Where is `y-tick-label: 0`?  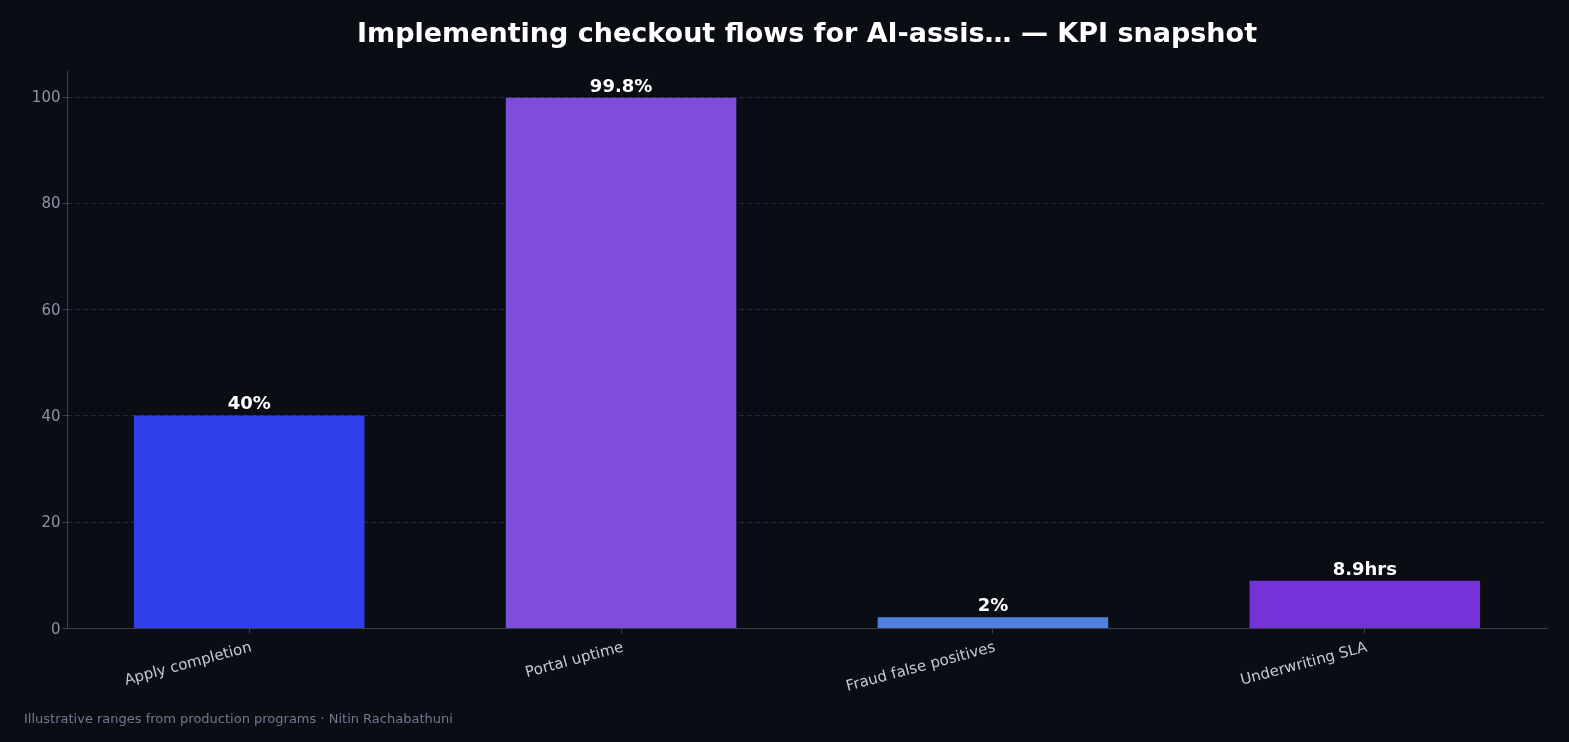
y-tick-label: 0 is located at coordinates (55, 628).